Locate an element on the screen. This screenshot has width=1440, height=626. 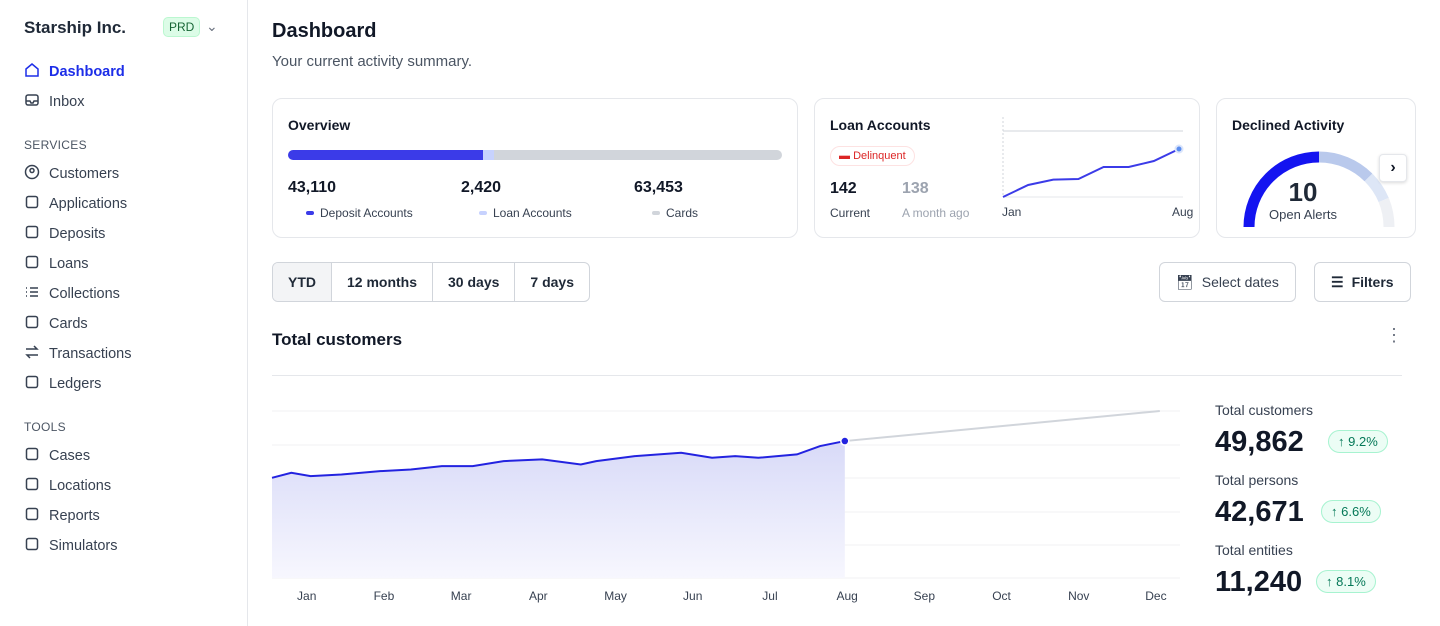
range-12-months: 12 months is located at coordinates (383, 282).